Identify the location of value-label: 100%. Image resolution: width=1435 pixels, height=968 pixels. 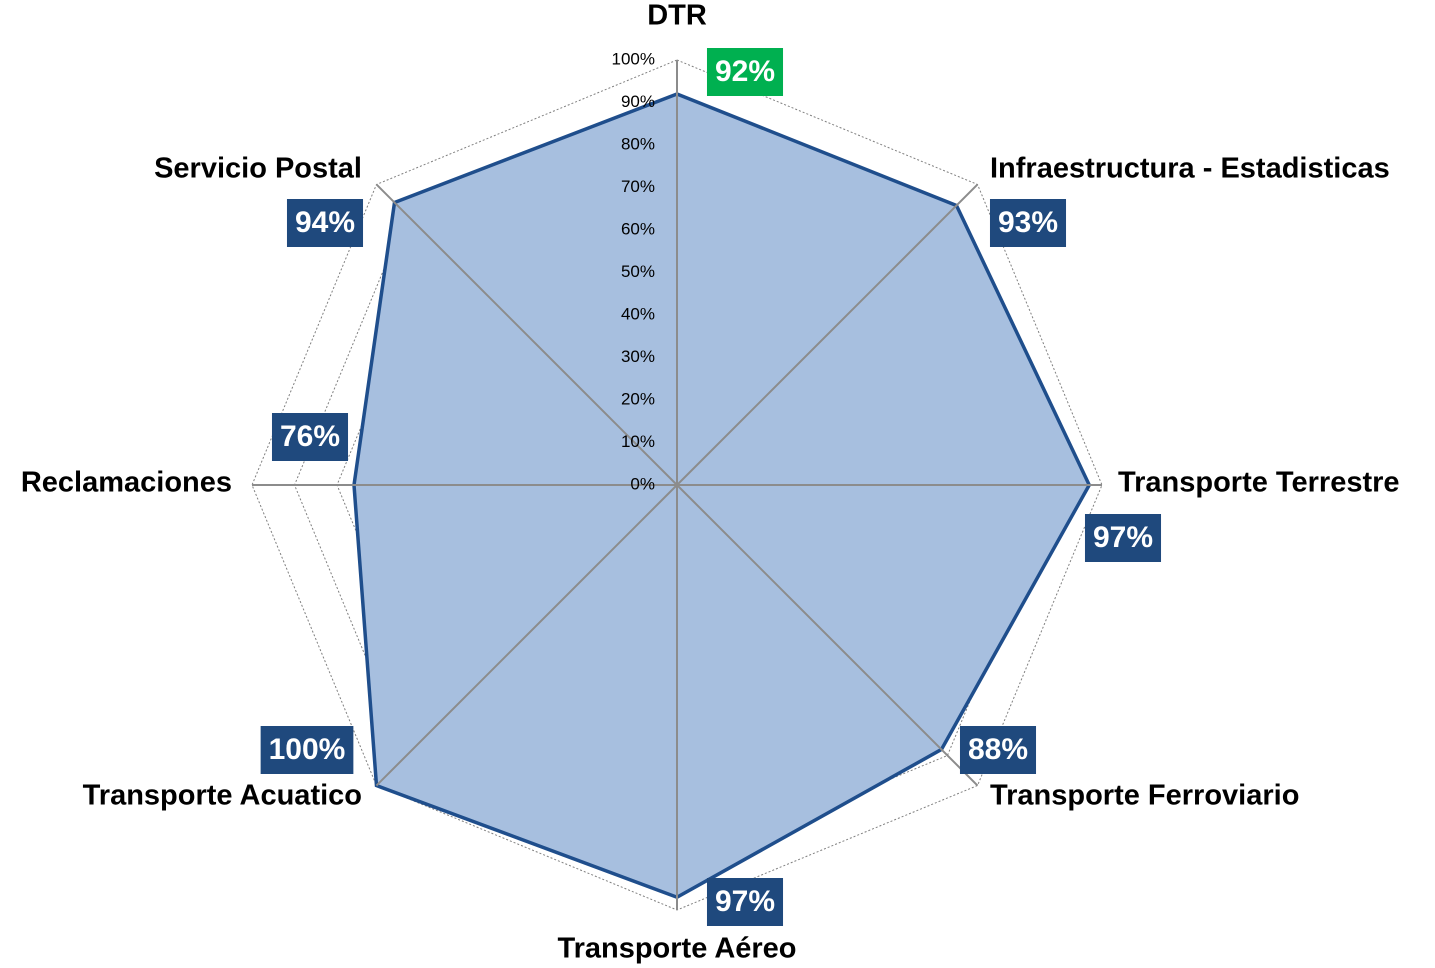
(307, 749).